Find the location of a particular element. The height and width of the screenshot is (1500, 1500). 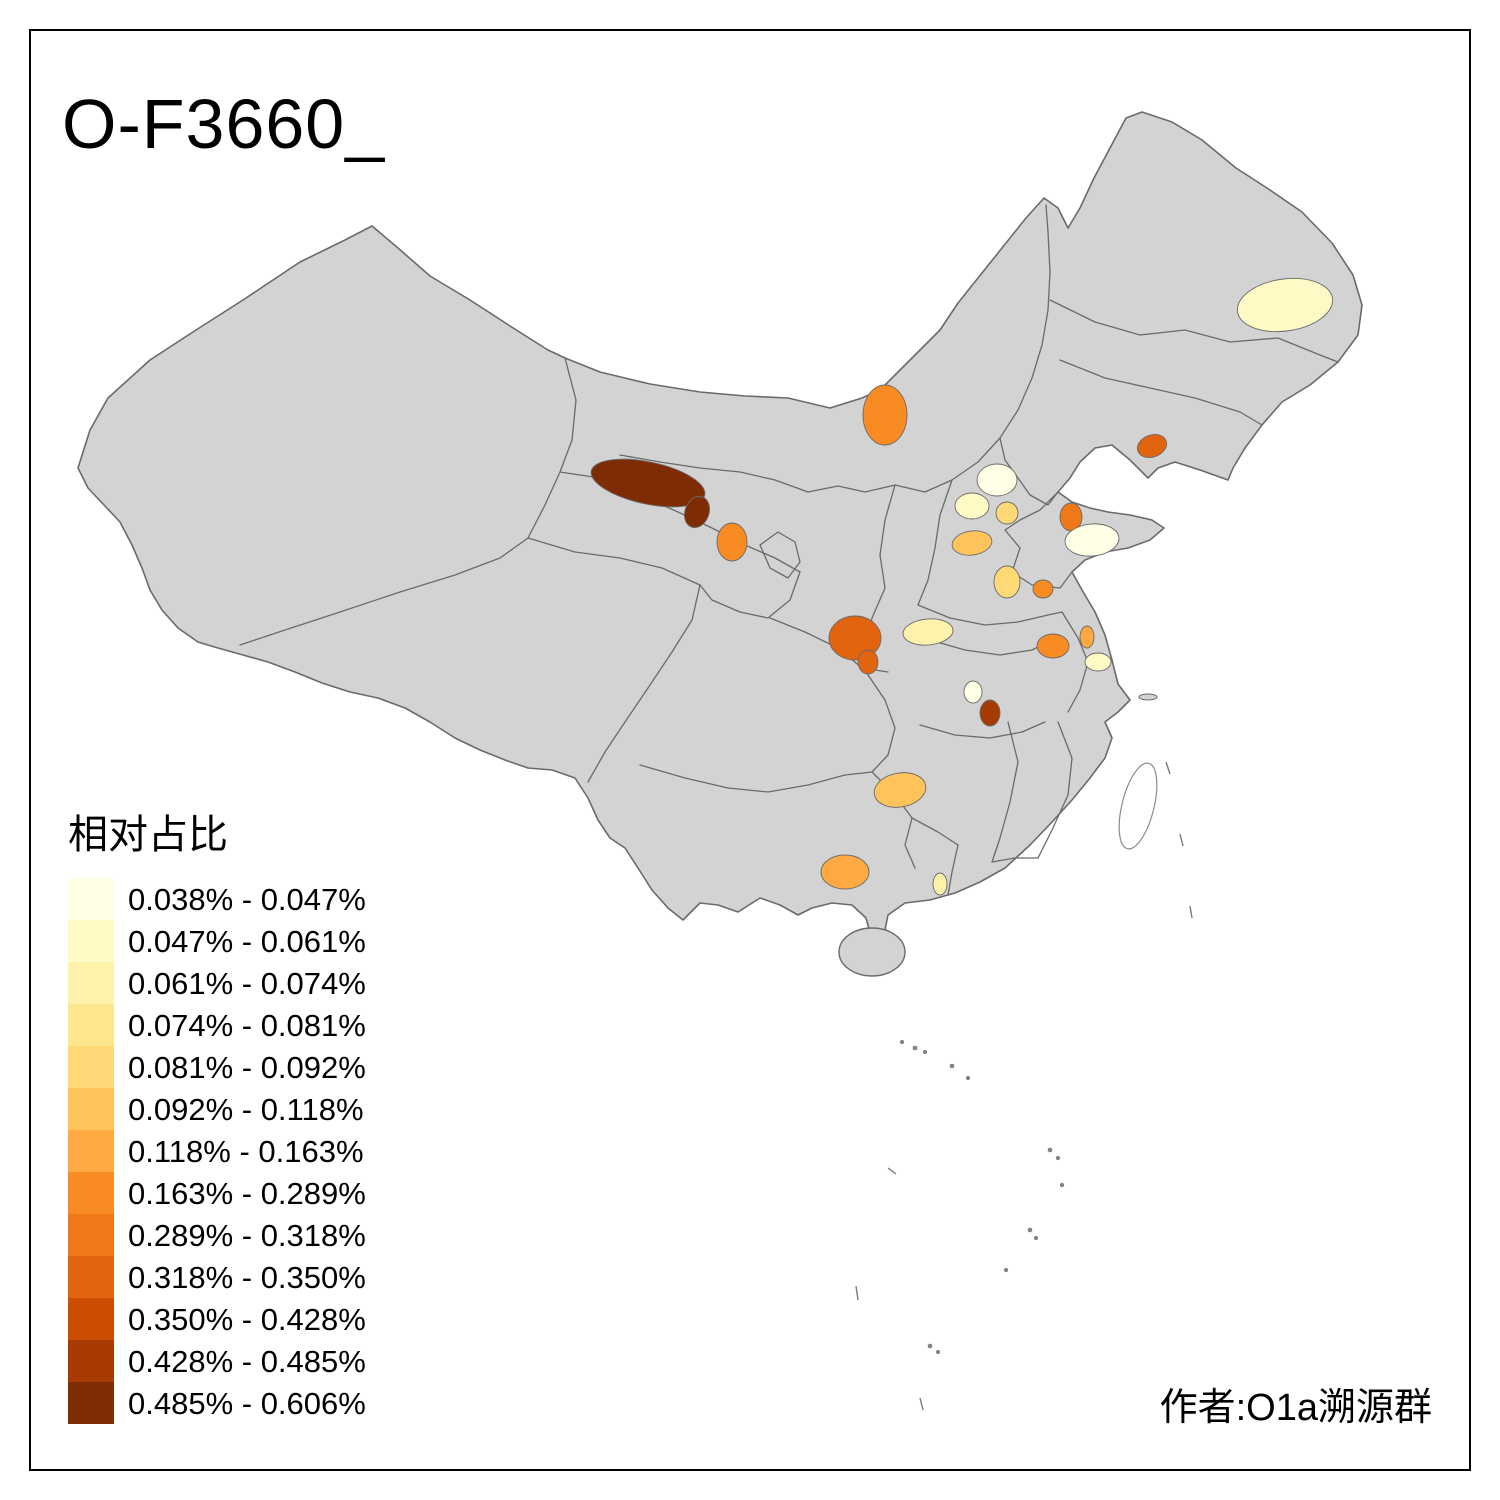

legend-label: 0.061% - 0.074% is located at coordinates (247, 983).